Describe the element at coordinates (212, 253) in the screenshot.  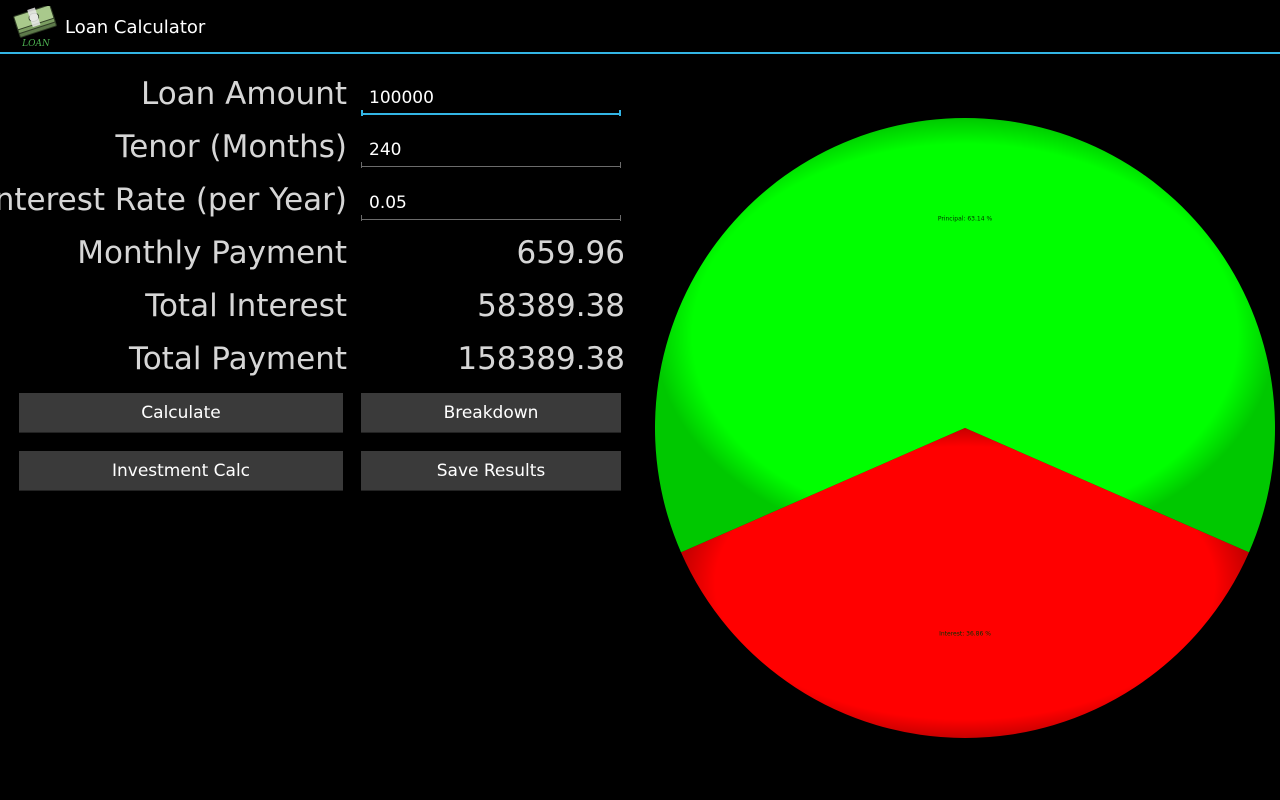
I see `monthly-payment-label: Monthly Payment` at that location.